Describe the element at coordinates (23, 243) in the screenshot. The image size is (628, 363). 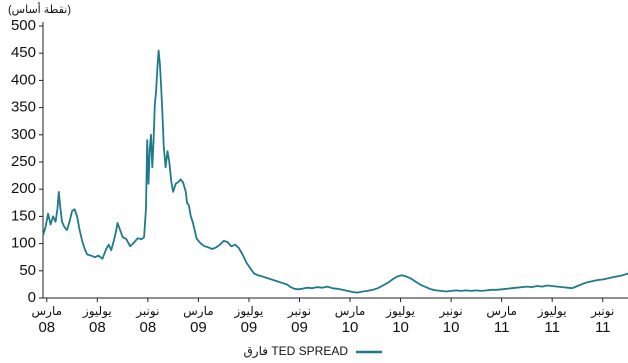
I see `y-tick-label: 100` at that location.